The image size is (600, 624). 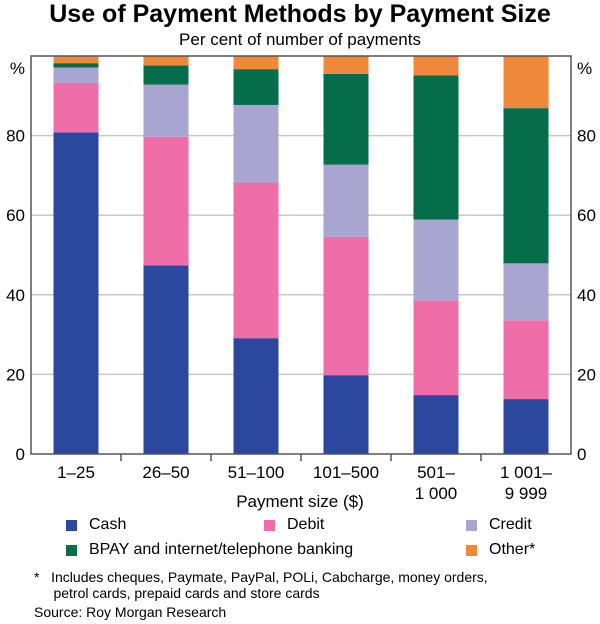 I want to click on y-tick-label-right: 40, so click(x=586, y=295).